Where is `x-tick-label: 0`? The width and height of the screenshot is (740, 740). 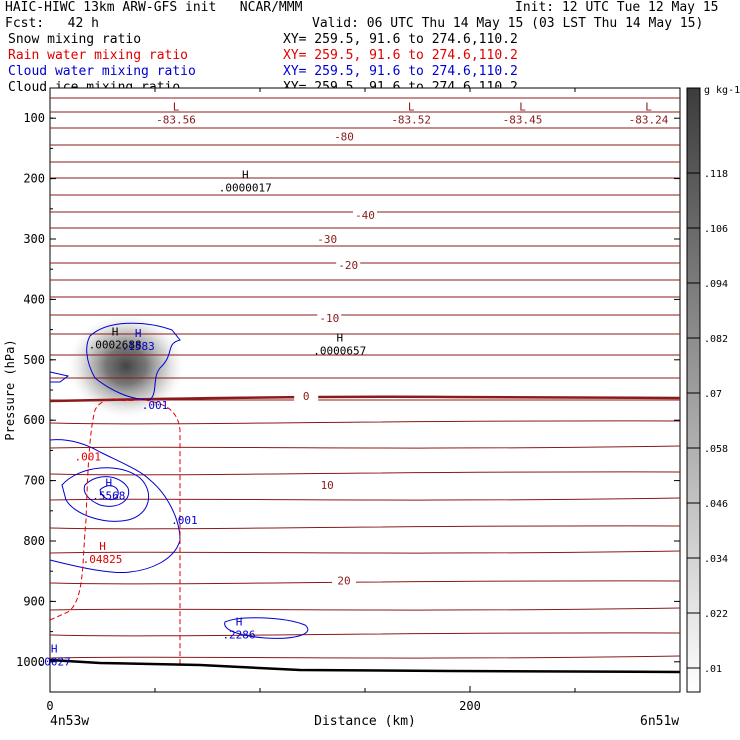 x-tick-label: 0 is located at coordinates (49, 706).